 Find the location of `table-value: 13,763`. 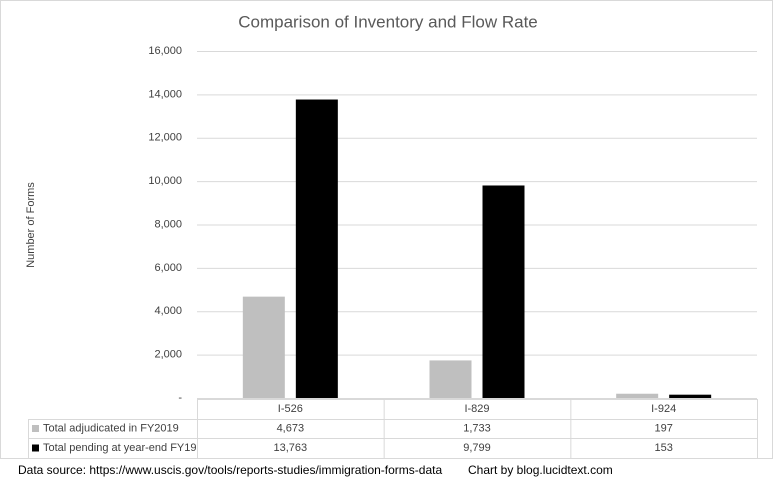

table-value: 13,763 is located at coordinates (291, 448).